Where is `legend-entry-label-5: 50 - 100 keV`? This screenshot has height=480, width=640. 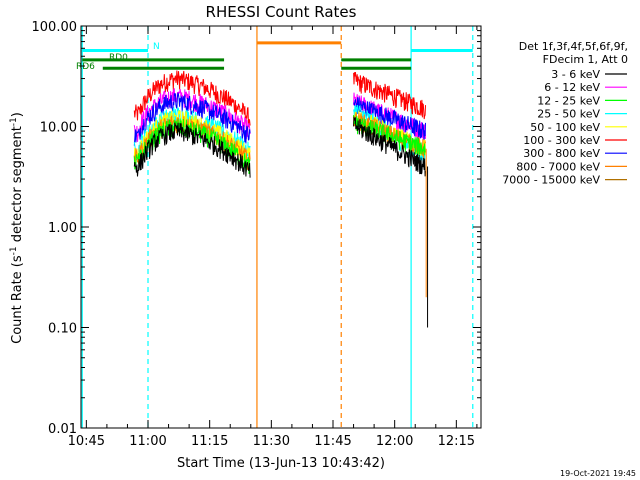
legend-entry-label-5: 50 - 100 keV is located at coordinates (565, 127).